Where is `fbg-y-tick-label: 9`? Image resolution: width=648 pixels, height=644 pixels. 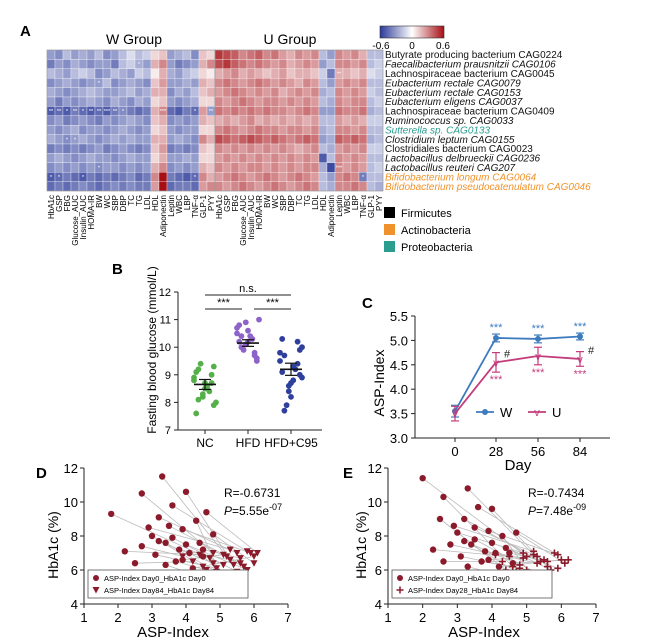 fbg-y-tick-label: 9 is located at coordinates (168, 376).